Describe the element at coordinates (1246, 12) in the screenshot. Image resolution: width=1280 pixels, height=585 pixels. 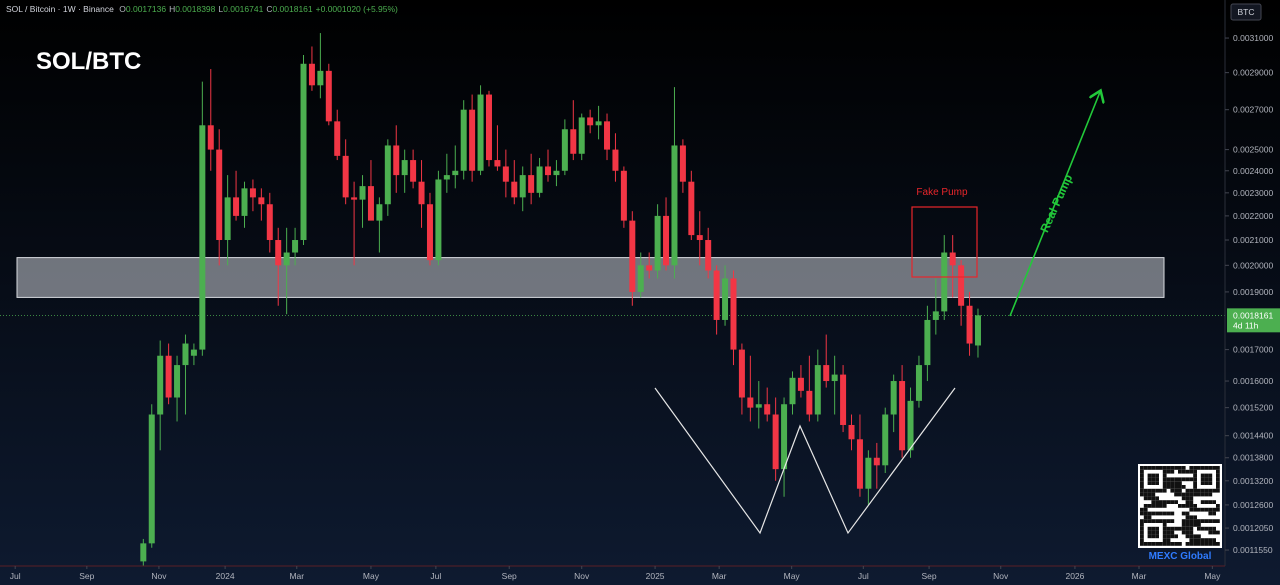
I see `currency-box` at that location.